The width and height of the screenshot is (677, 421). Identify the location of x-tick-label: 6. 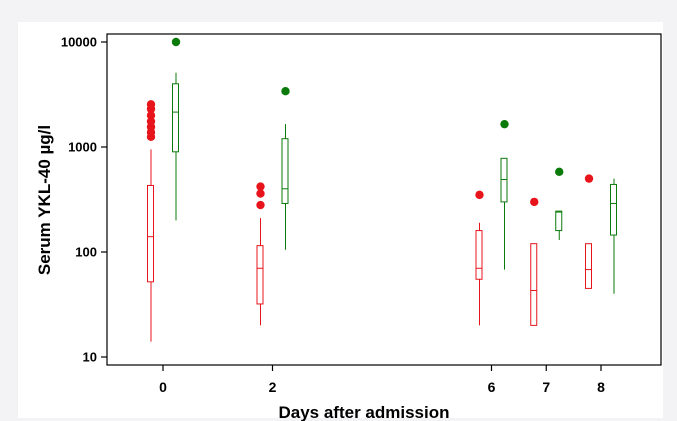
(492, 387).